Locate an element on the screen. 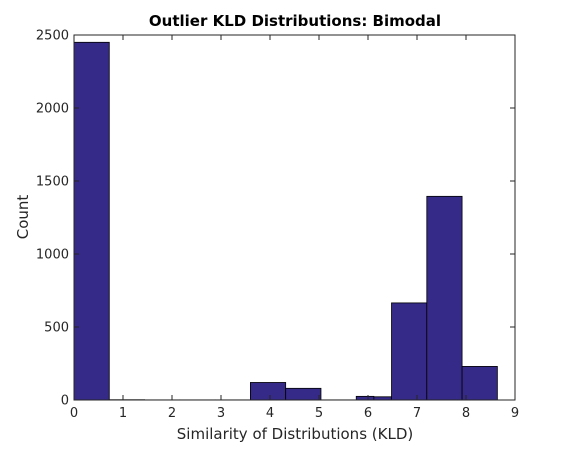  y-tick-label: 500 is located at coordinates (56, 328).